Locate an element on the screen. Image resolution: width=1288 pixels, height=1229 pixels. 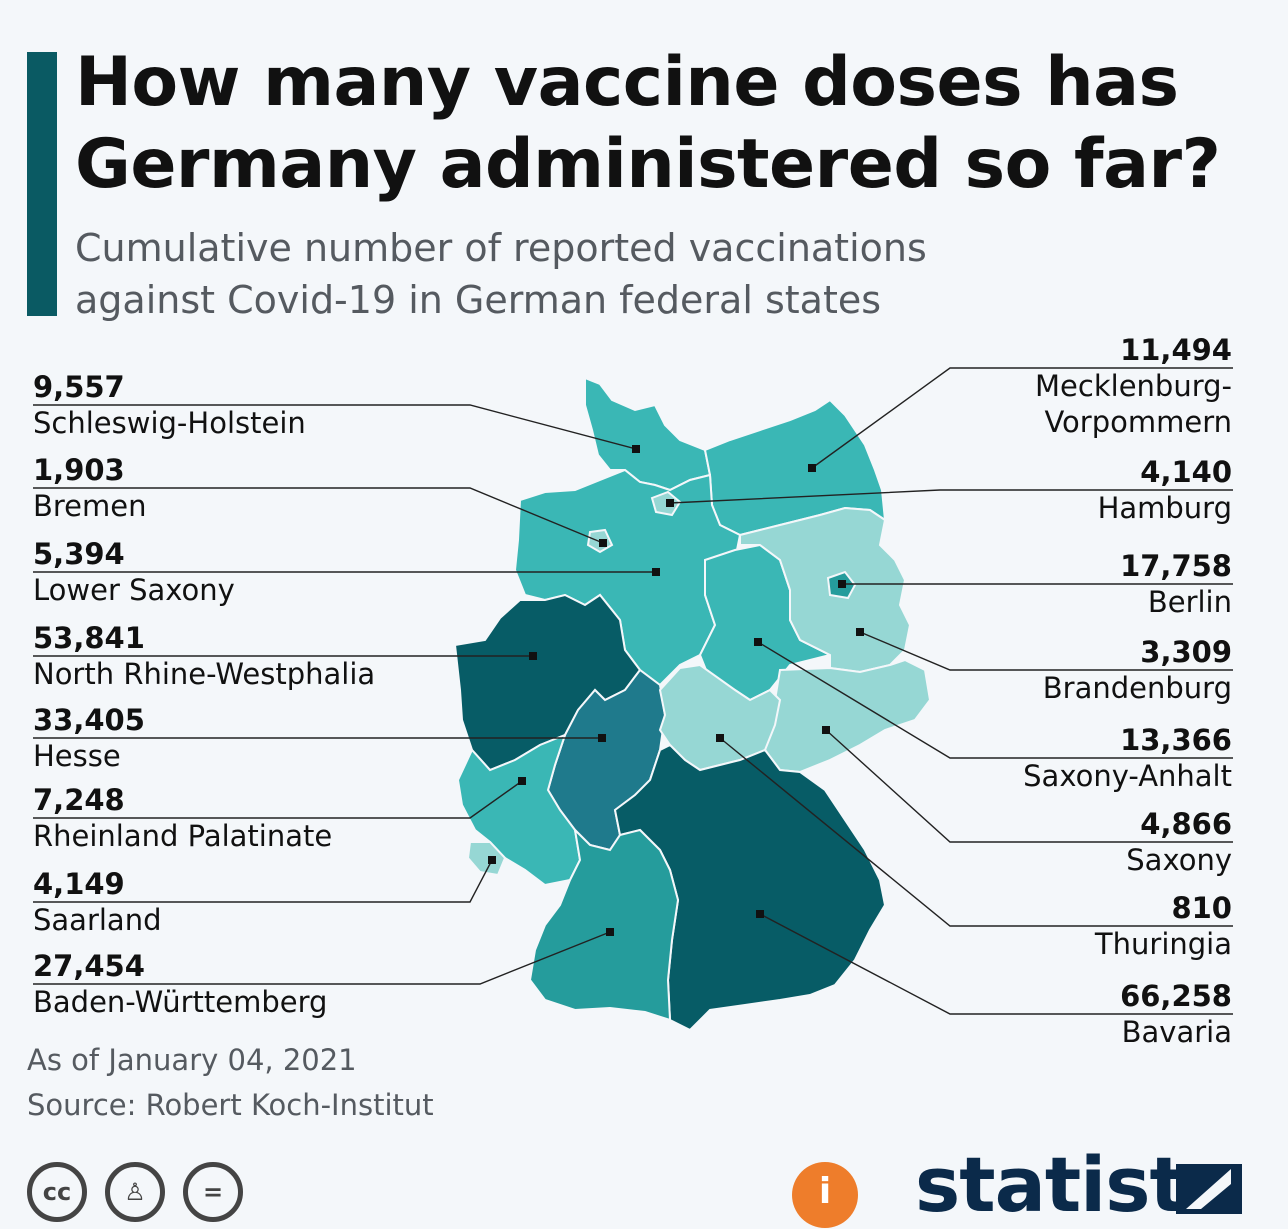
source-note: Source: Robert Koch-Institut is located at coordinates (230, 1105).